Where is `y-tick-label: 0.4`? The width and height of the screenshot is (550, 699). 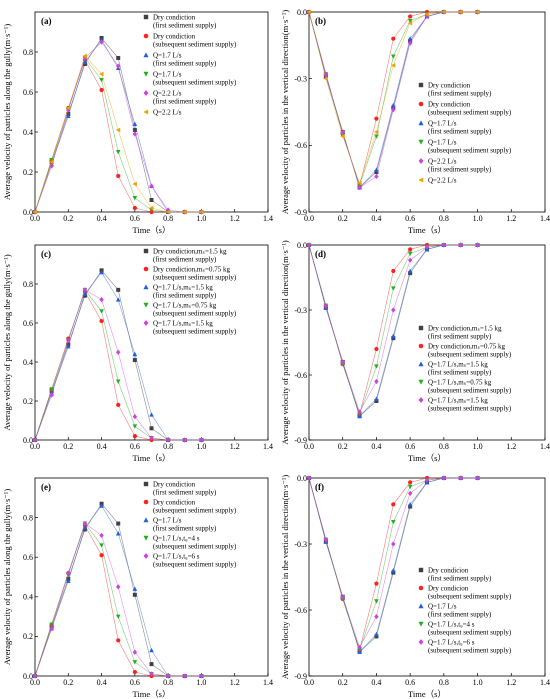 y-tick-label: 0.4 is located at coordinates (28, 362).